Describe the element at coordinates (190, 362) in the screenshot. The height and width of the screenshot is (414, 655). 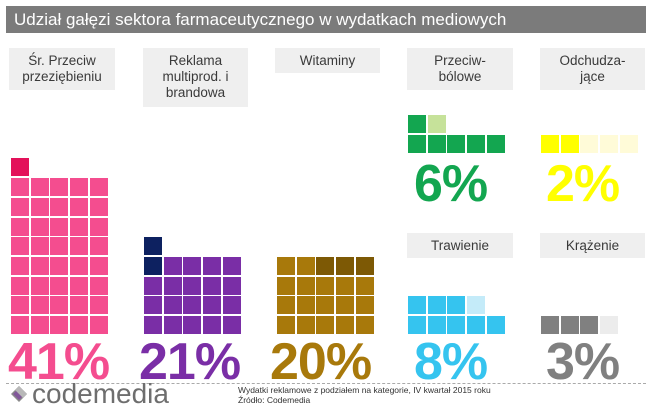
I see `pct-multiprod: 21%` at that location.